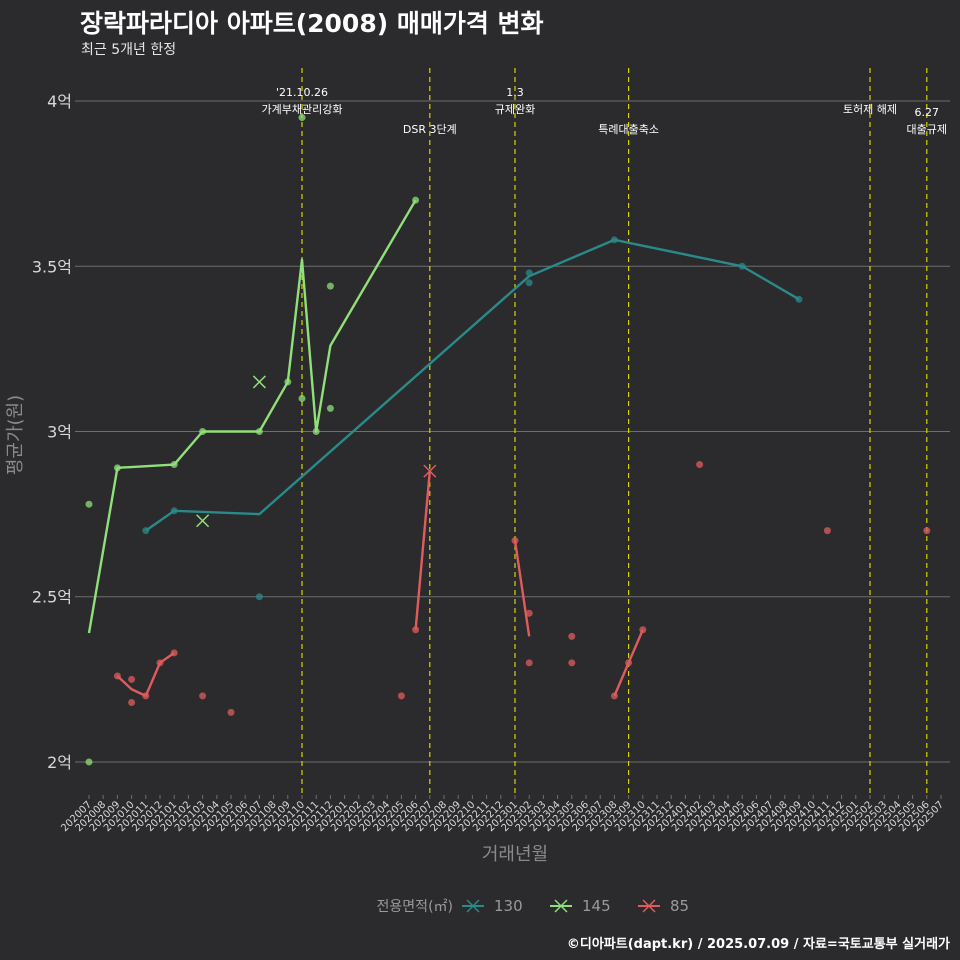  What do you see at coordinates (59, 432) in the screenshot?
I see `y-tick-label: 3억` at bounding box center [59, 432].